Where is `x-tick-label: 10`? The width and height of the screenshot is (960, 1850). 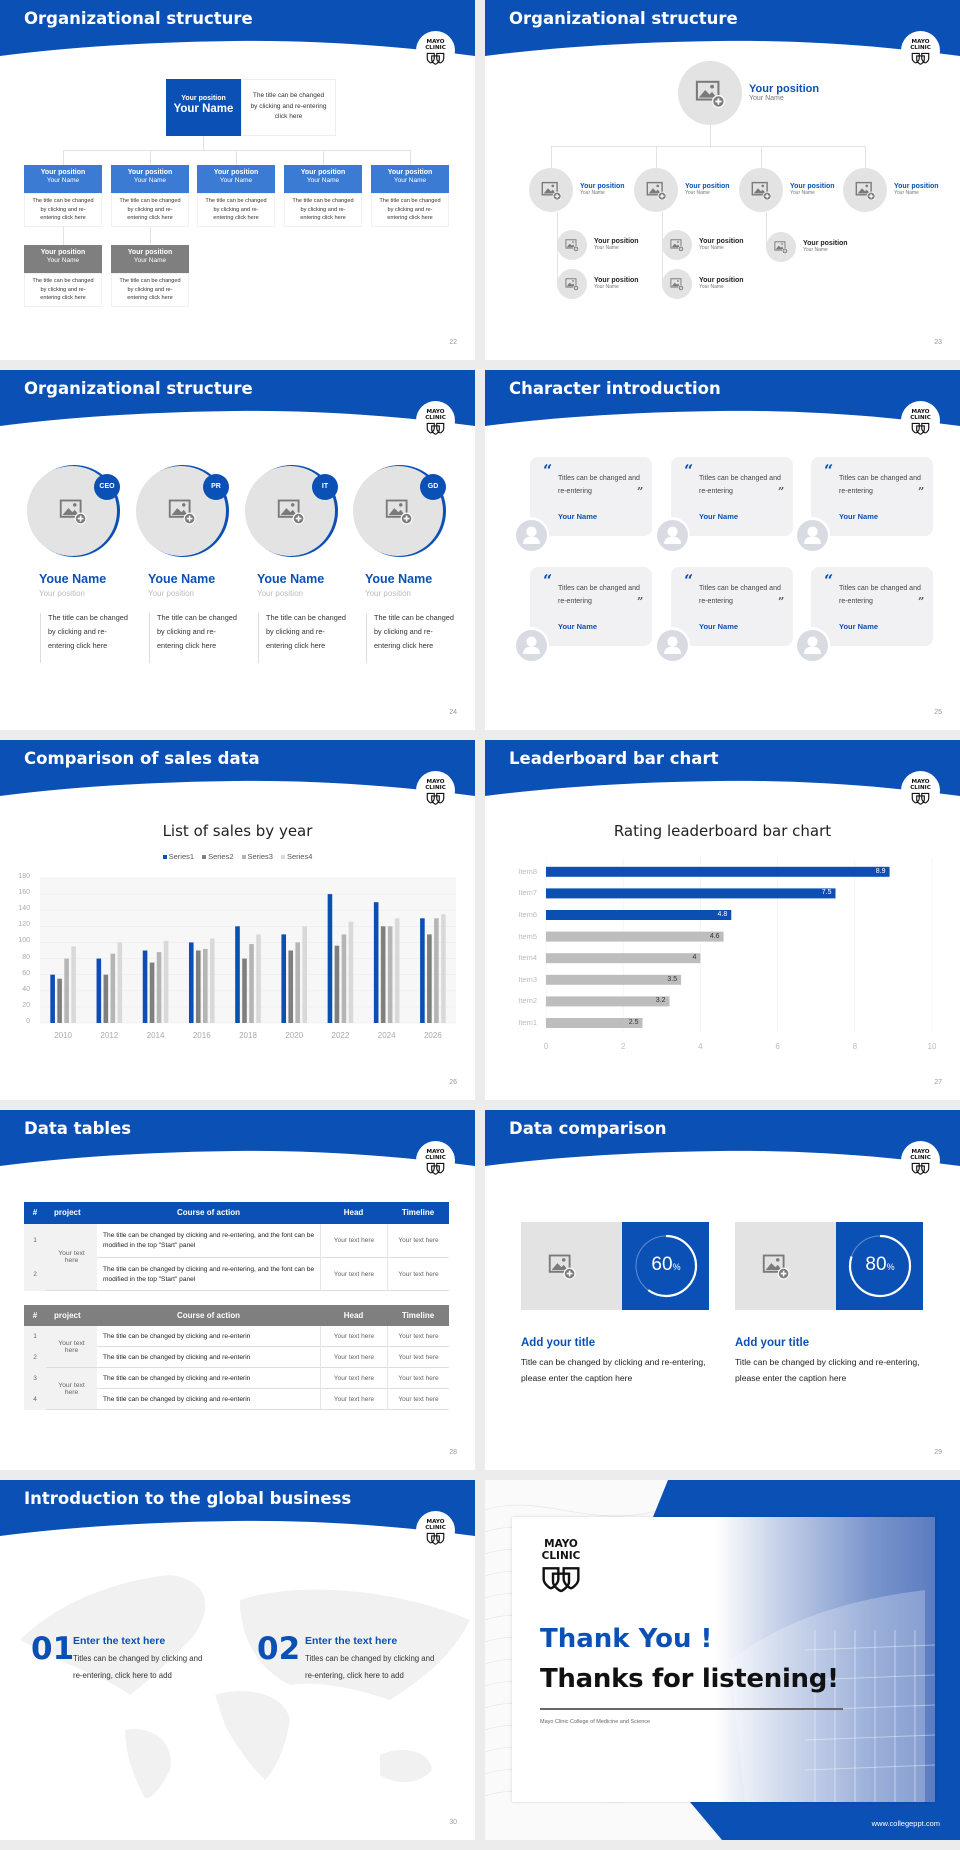
x-tick-label: 10 is located at coordinates (932, 1046).